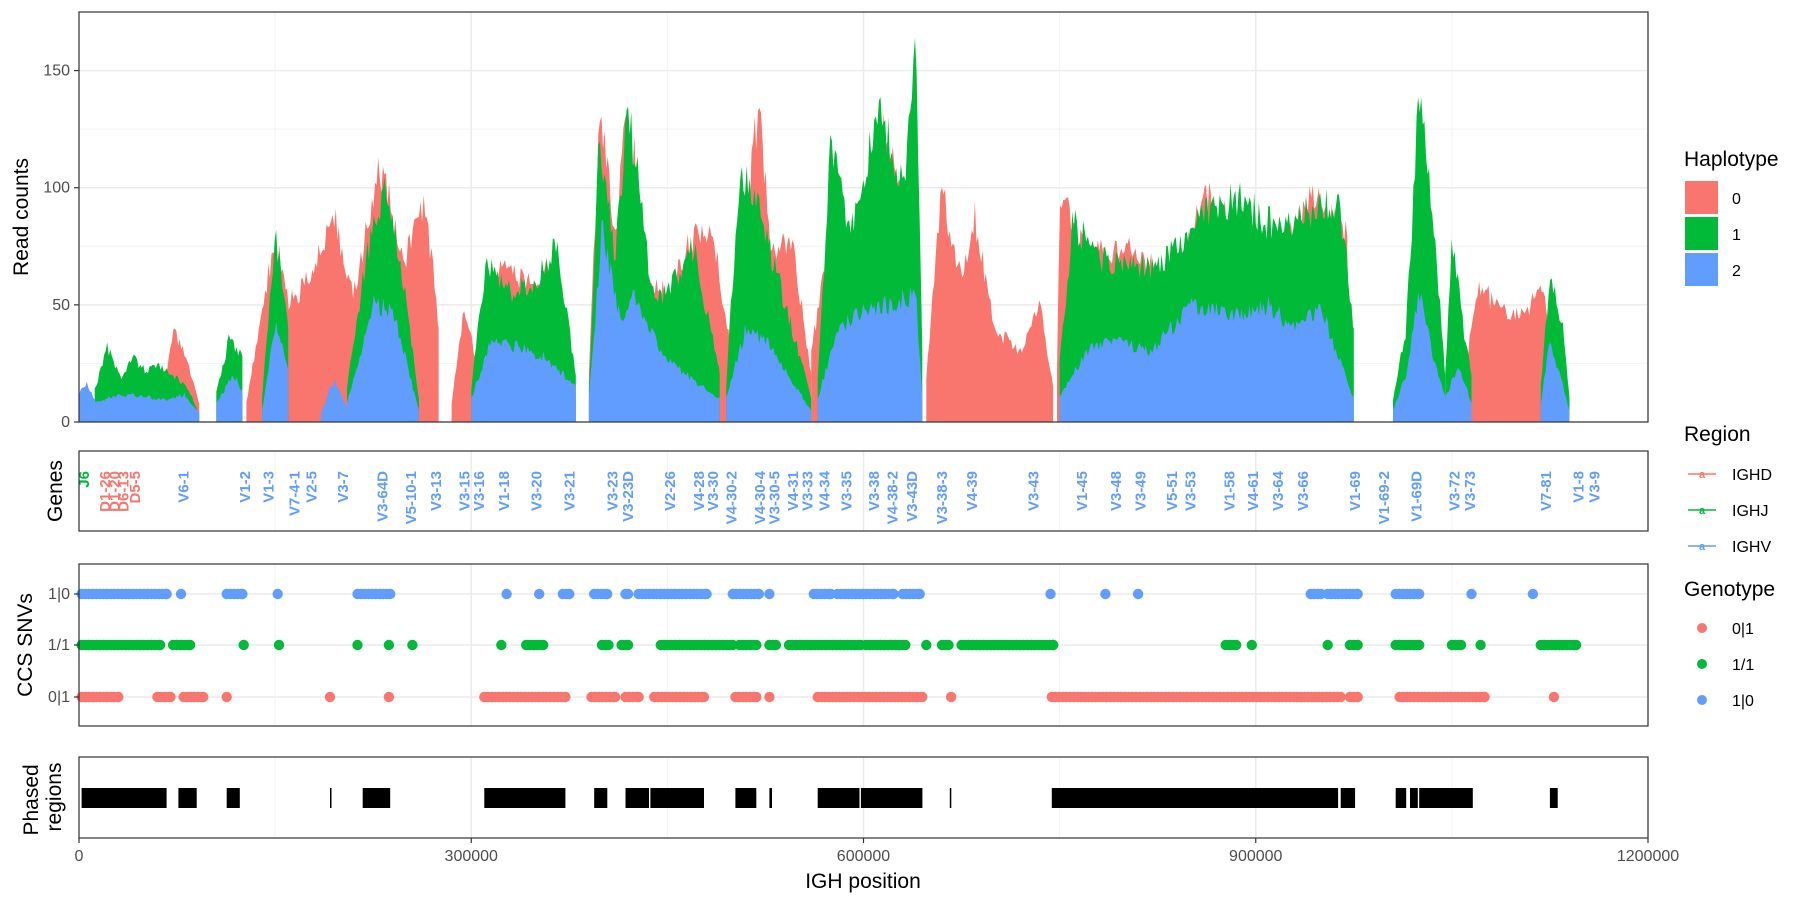 The image size is (1800, 900). I want to click on haplotype-0-swatch, so click(1701, 197).